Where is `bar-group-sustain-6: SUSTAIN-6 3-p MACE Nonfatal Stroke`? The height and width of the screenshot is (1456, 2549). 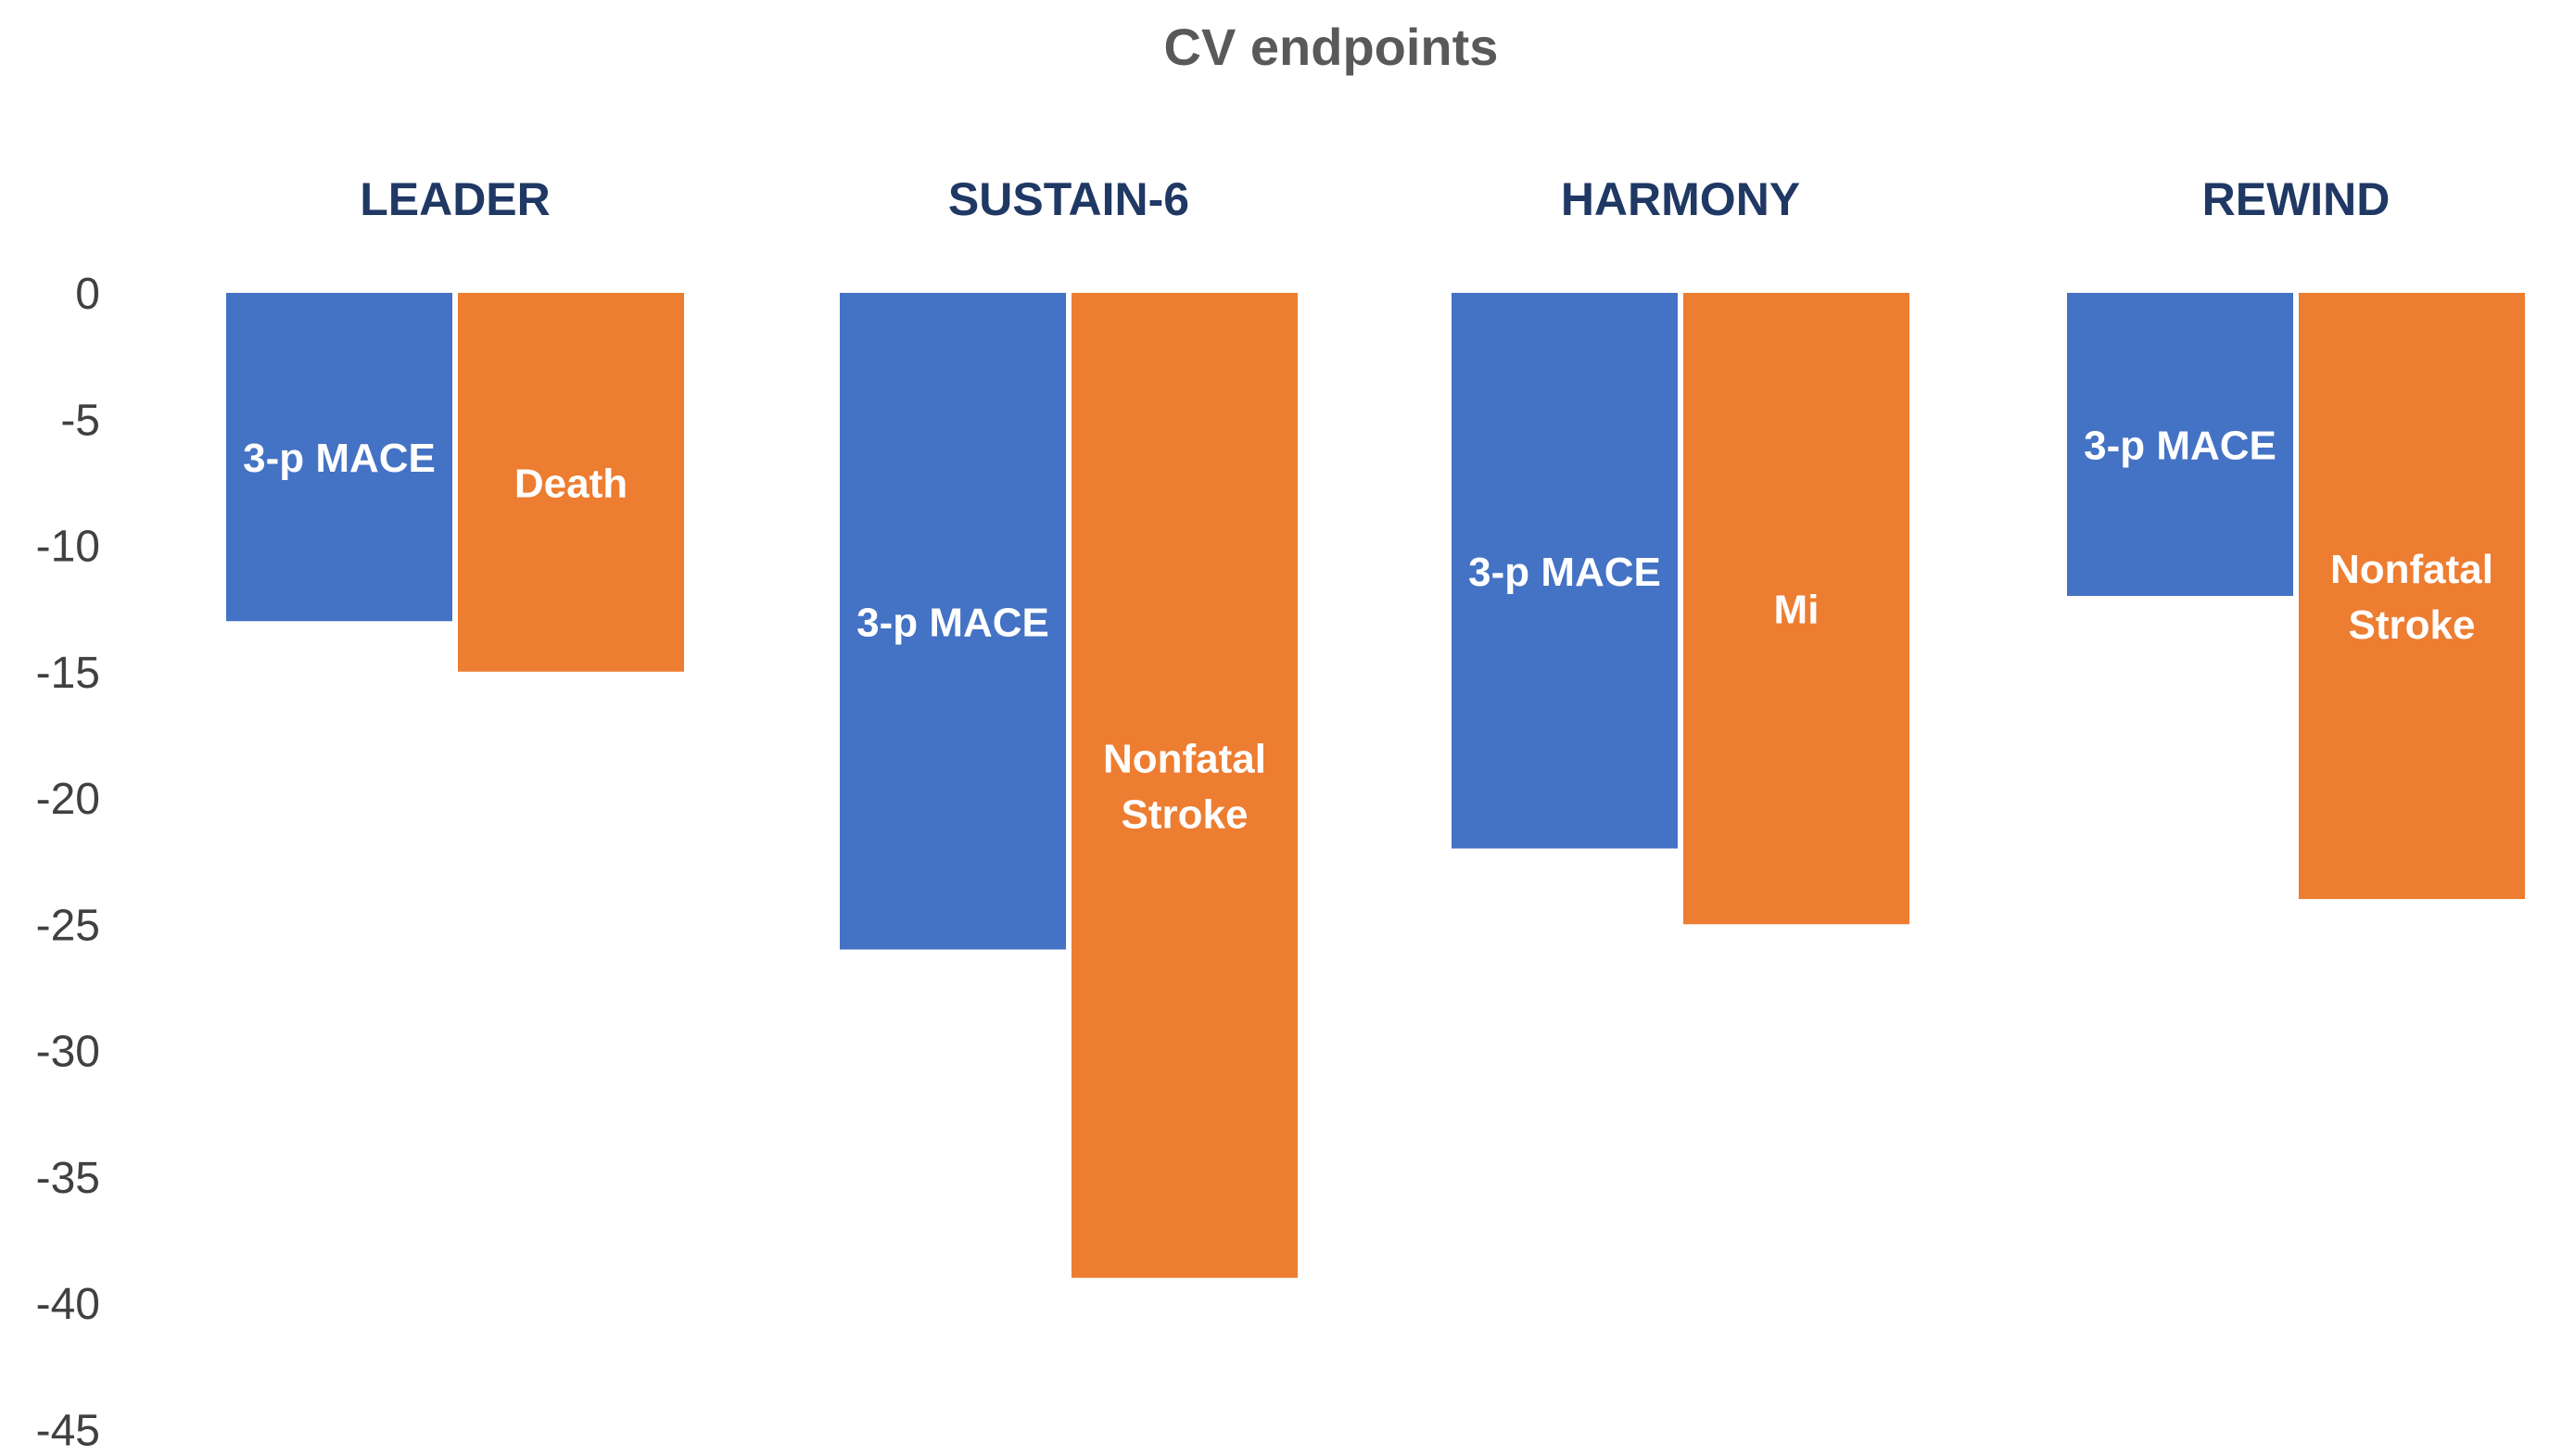 bar-group-sustain-6: SUSTAIN-6 3-p MACE Nonfatal Stroke is located at coordinates (1069, 725).